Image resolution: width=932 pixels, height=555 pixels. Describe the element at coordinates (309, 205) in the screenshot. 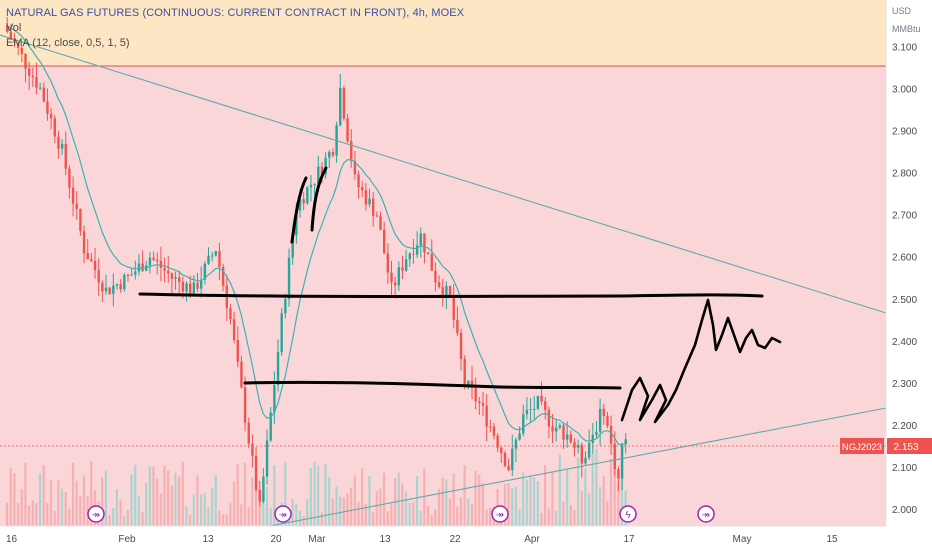

I see `rally-stroke` at that location.